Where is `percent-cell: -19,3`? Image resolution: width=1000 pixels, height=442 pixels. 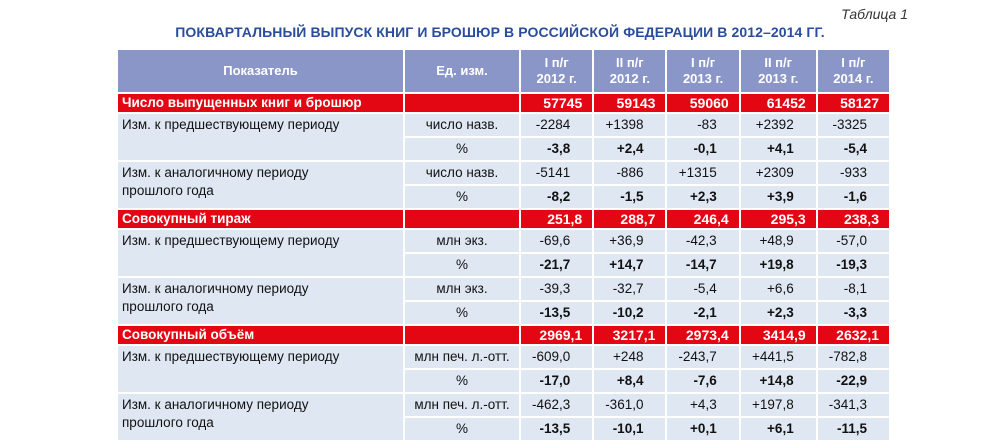
percent-cell: -19,3 is located at coordinates (853, 265).